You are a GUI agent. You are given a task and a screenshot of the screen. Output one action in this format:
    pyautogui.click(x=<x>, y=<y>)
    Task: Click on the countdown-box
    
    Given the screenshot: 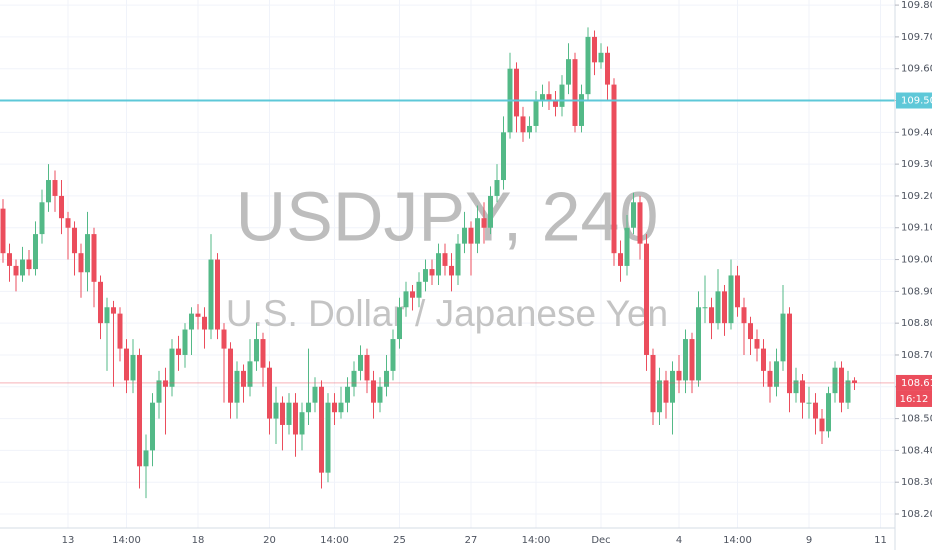 What is the action you would take?
    pyautogui.click(x=914, y=398)
    